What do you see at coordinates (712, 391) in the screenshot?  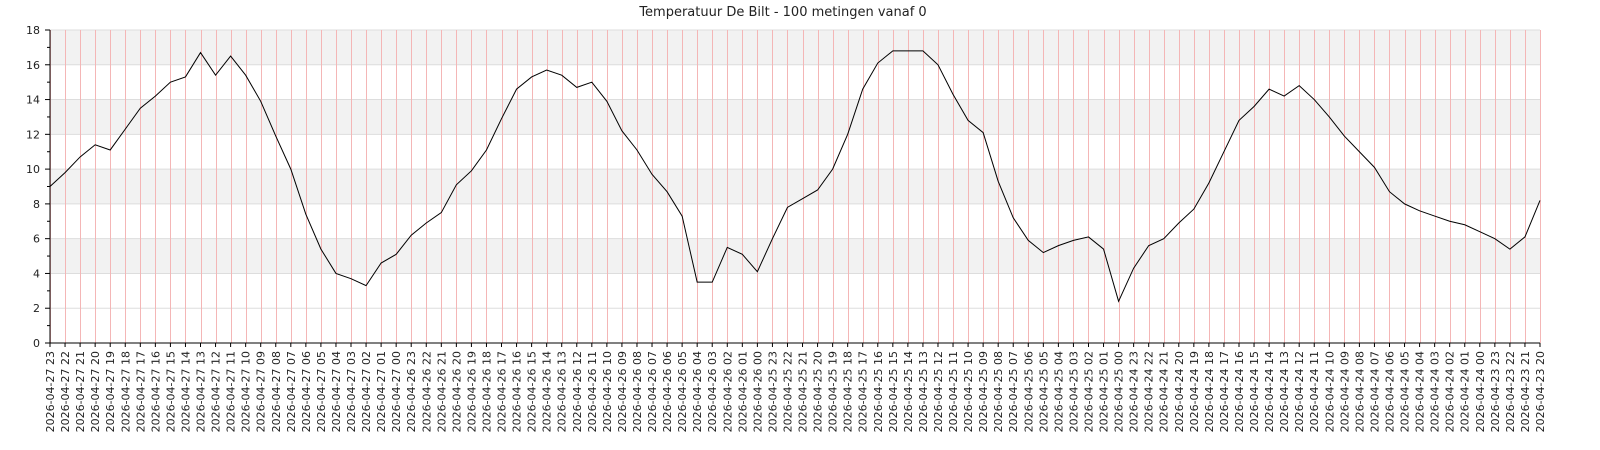 I see `x-tick-label: 2026-04-26 03` at bounding box center [712, 391].